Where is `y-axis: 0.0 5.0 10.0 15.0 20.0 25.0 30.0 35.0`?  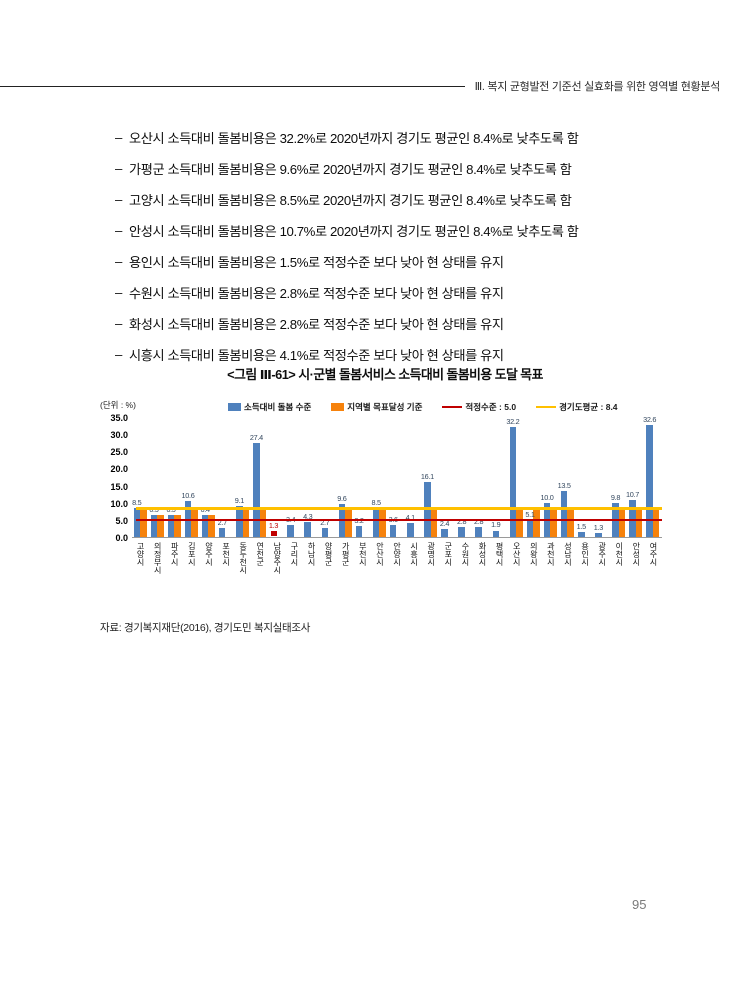
y-axis: 0.0 5.0 10.0 15.0 20.0 25.0 30.0 35.0 is located at coordinates (116, 478).